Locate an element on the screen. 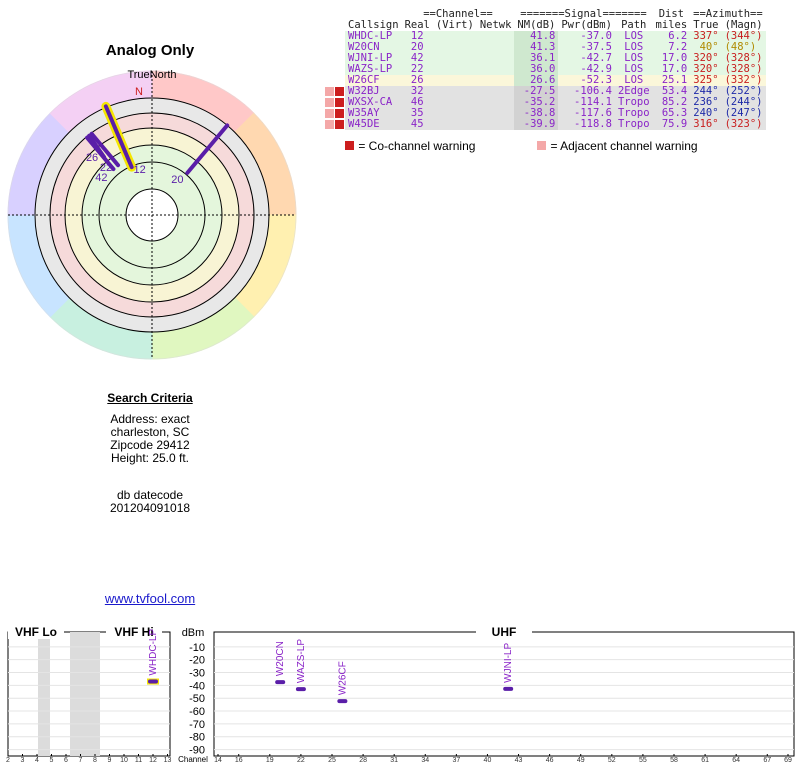 This screenshot has height=768, width=800. criteria-zipcode: Zipcode 29412 is located at coordinates (150, 445).